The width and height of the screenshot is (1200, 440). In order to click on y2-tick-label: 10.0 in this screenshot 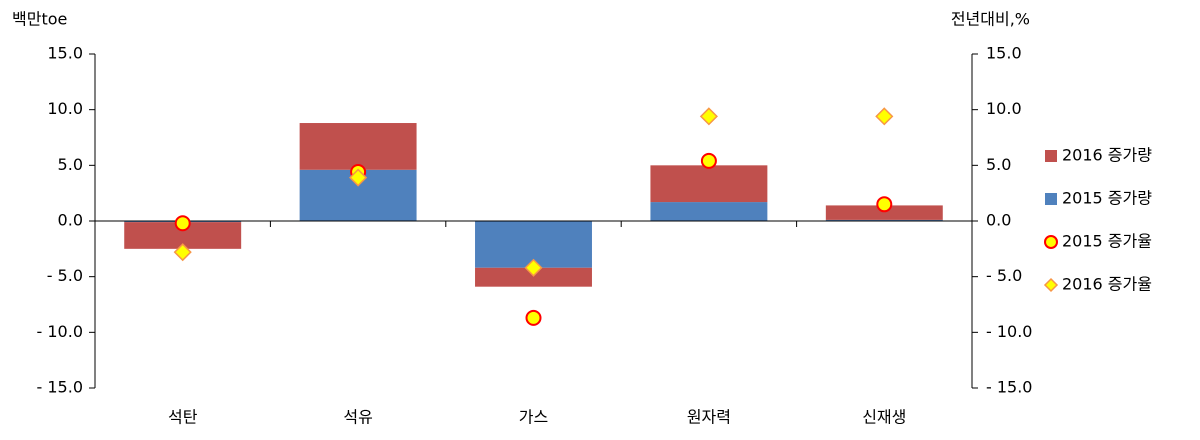, I will do `click(1004, 108)`.